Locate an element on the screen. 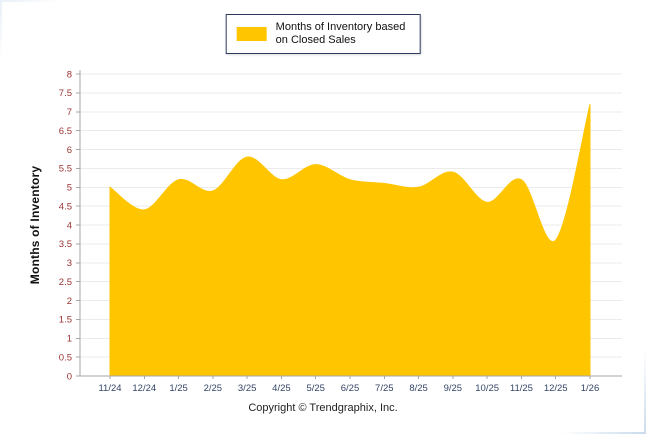  x-tick-label: 11/24 is located at coordinates (109, 388).